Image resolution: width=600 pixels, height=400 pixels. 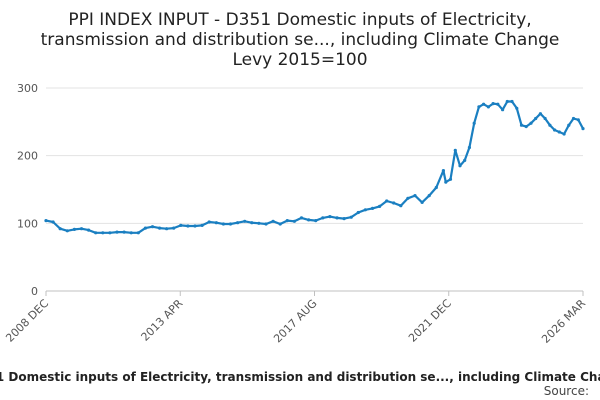 What do you see at coordinates (161, 320) in the screenshot?
I see `x-tick-label: 2013 APR` at bounding box center [161, 320].